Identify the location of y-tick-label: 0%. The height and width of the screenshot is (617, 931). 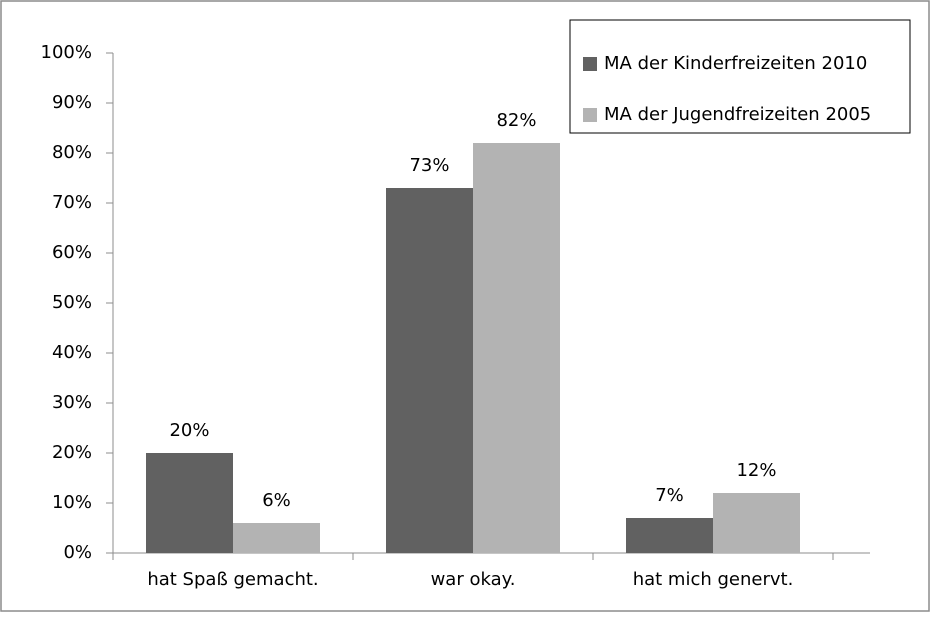
(77, 552).